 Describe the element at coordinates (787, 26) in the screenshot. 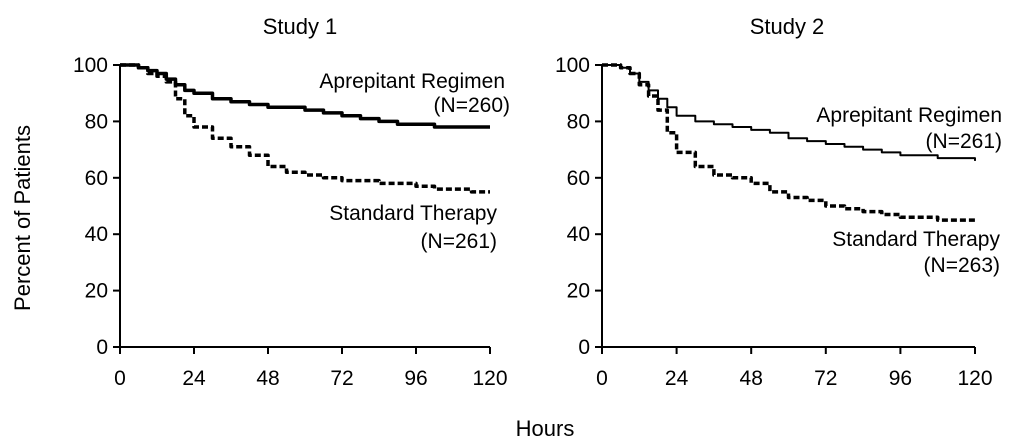

I see `panel-title: Study 2` at that location.